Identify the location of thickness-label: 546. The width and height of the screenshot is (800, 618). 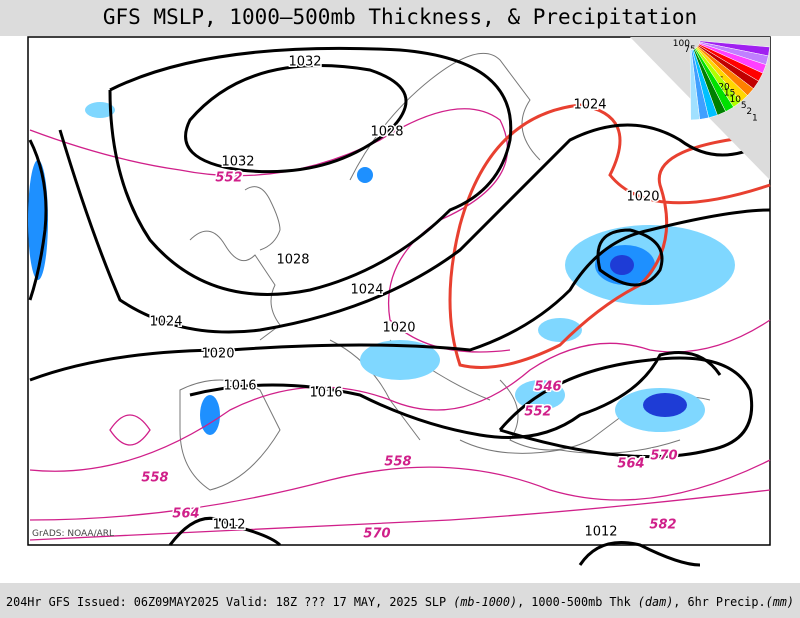
(547, 387).